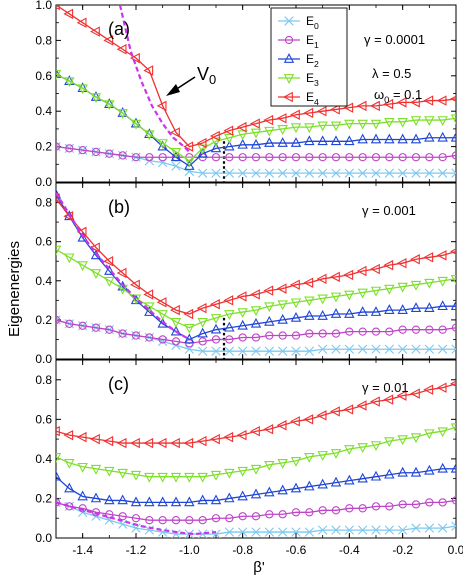 The height and width of the screenshot is (578, 463). Describe the element at coordinates (256, 335) in the screenshot. I see `series-E0` at that location.